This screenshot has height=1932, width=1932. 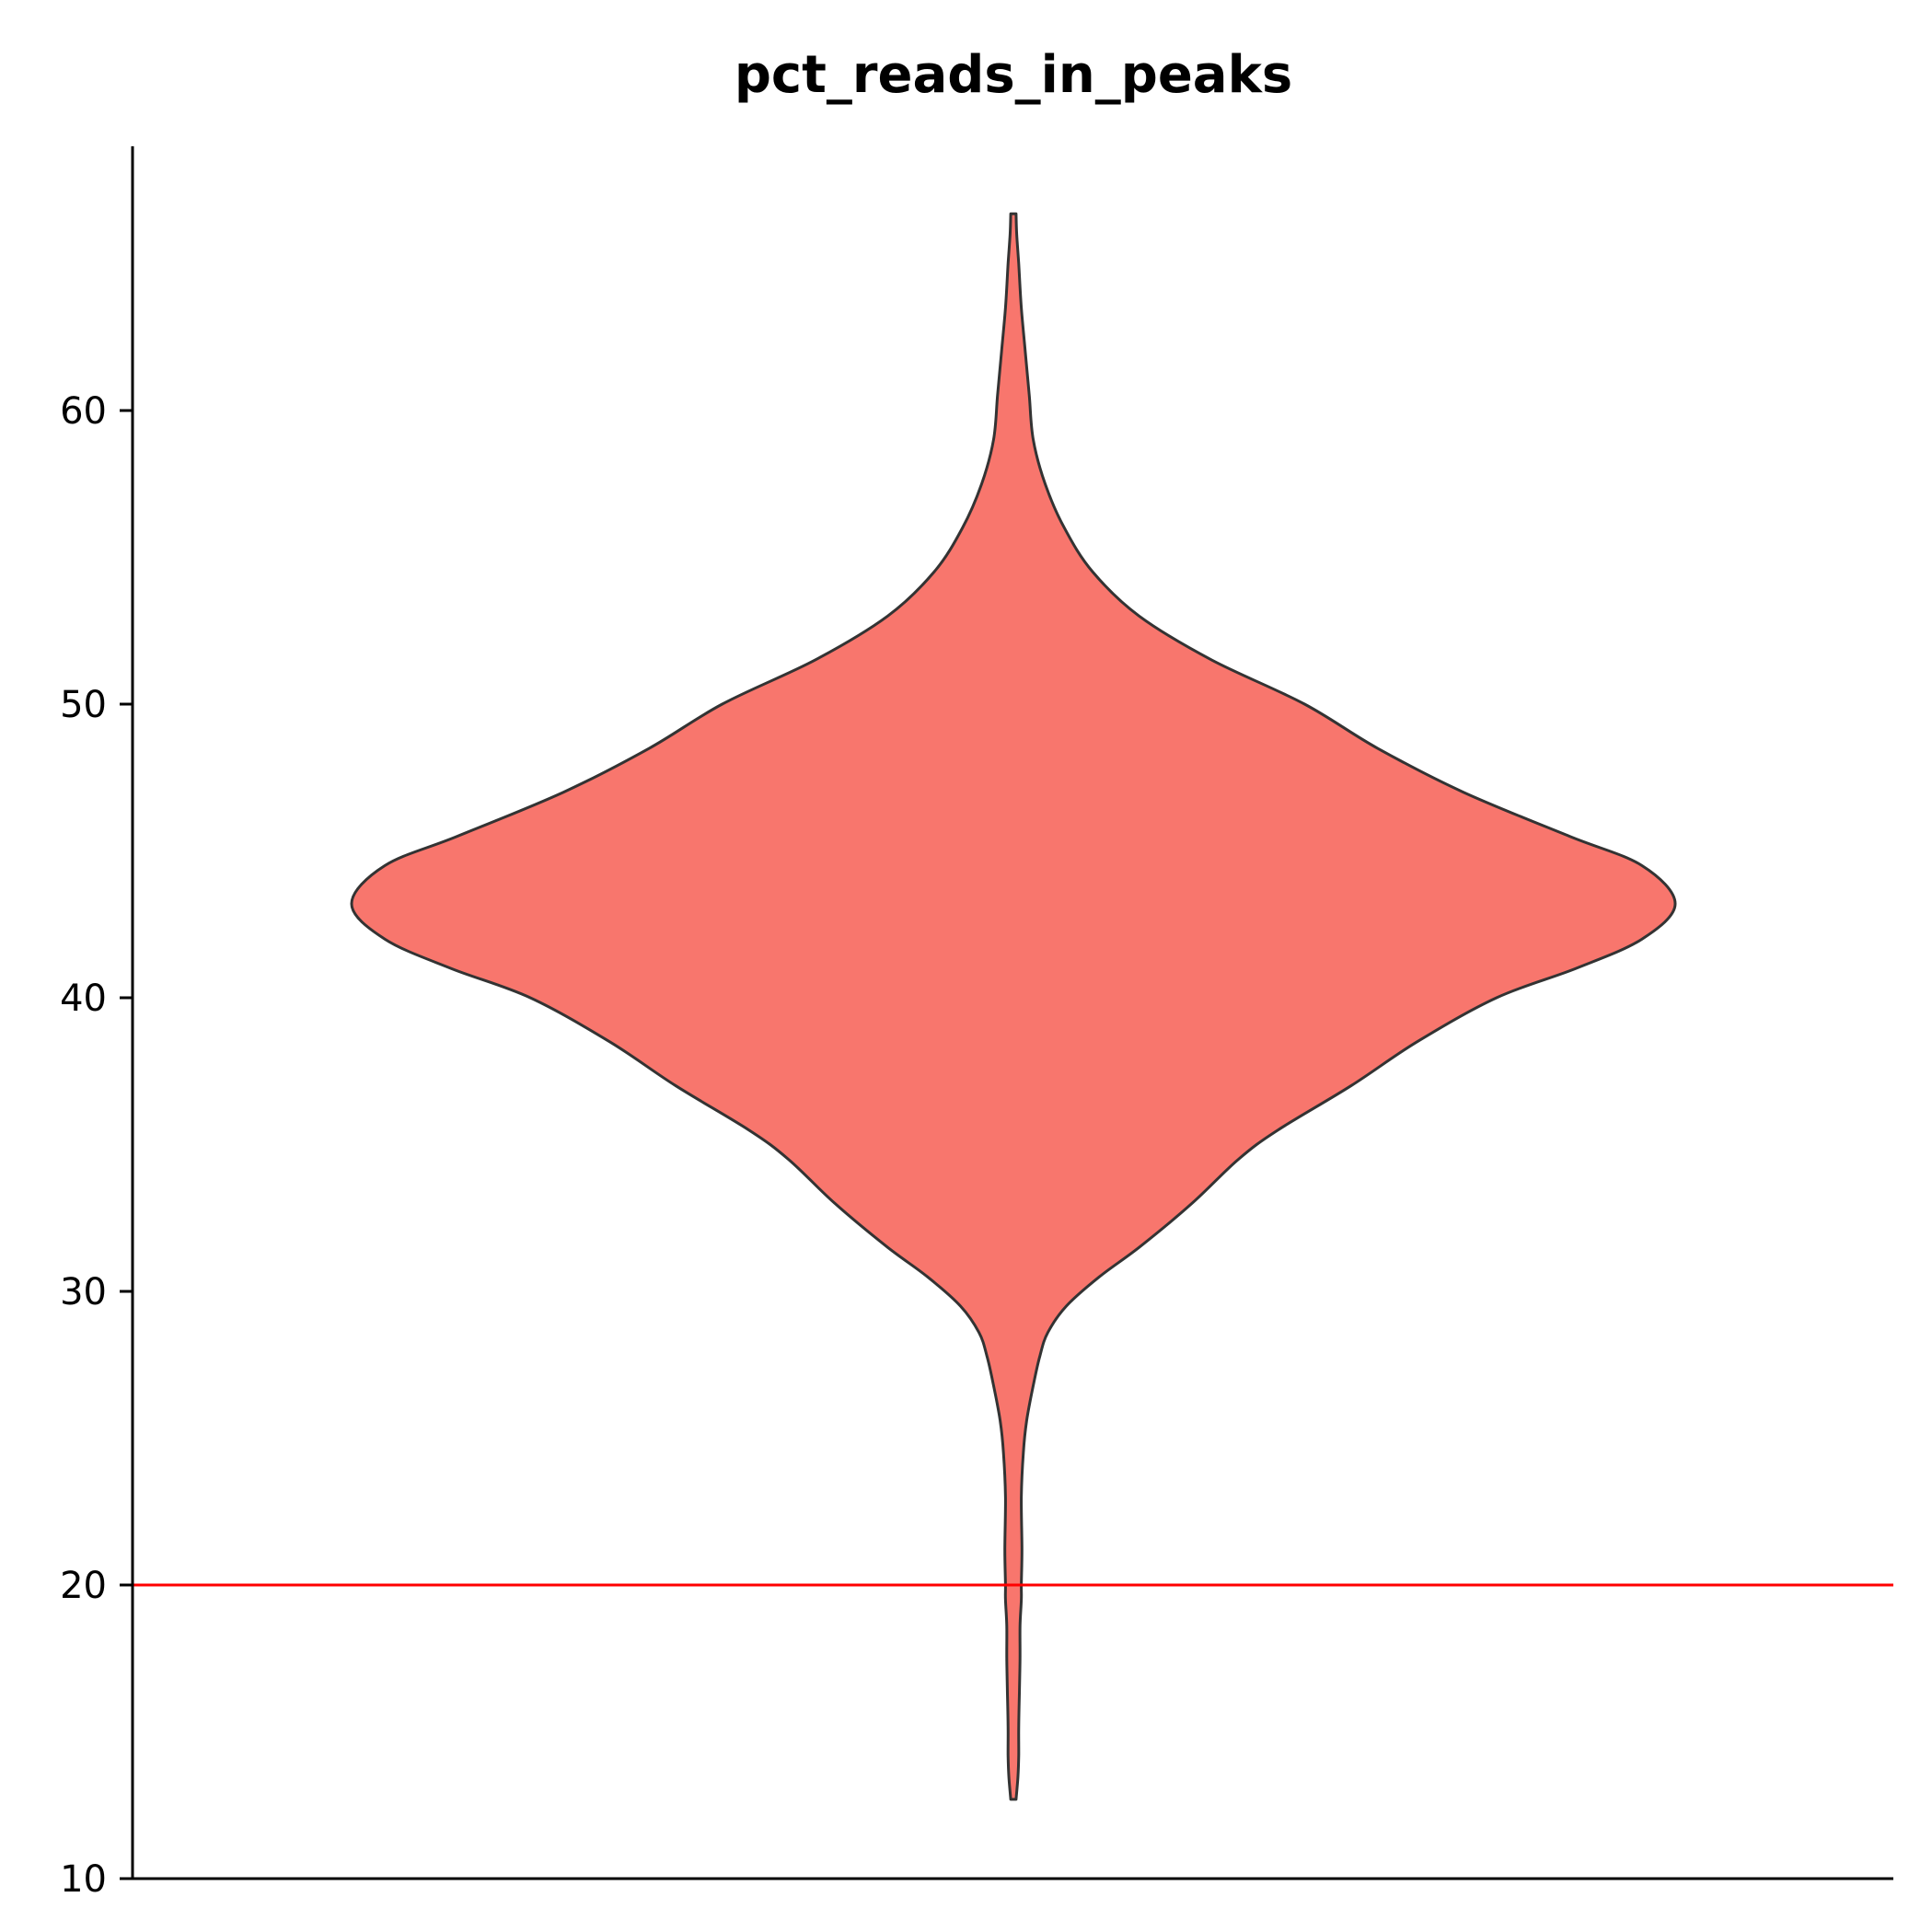 I want to click on y-tick-label: 10, so click(x=83, y=1880).